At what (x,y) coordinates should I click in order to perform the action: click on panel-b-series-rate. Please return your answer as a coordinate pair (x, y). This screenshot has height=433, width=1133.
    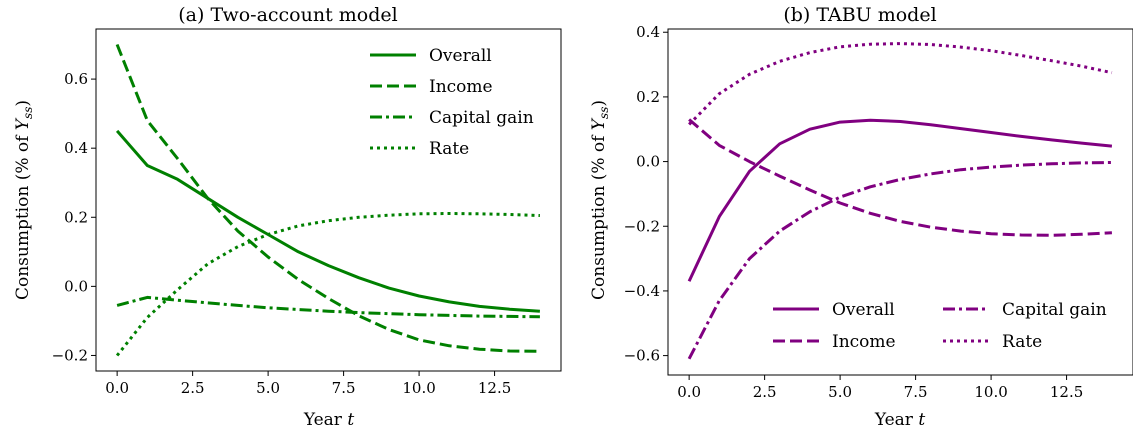
    Looking at the image, I should click on (900, 84).